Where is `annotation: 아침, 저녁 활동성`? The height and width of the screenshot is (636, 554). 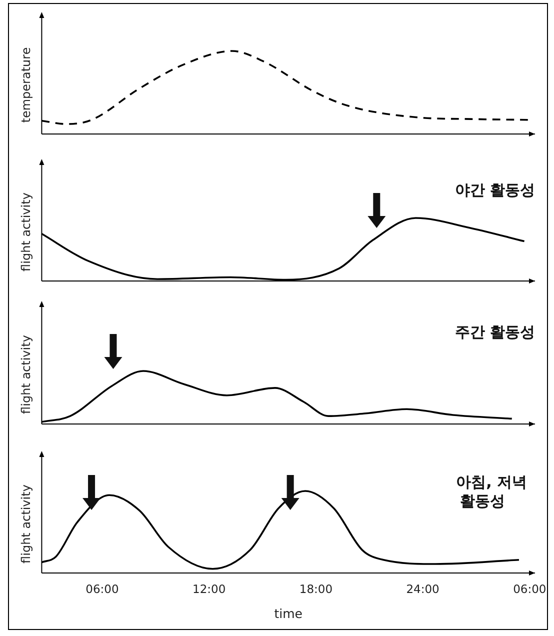 annotation: 아침, 저녁 활동성 is located at coordinates (491, 491).